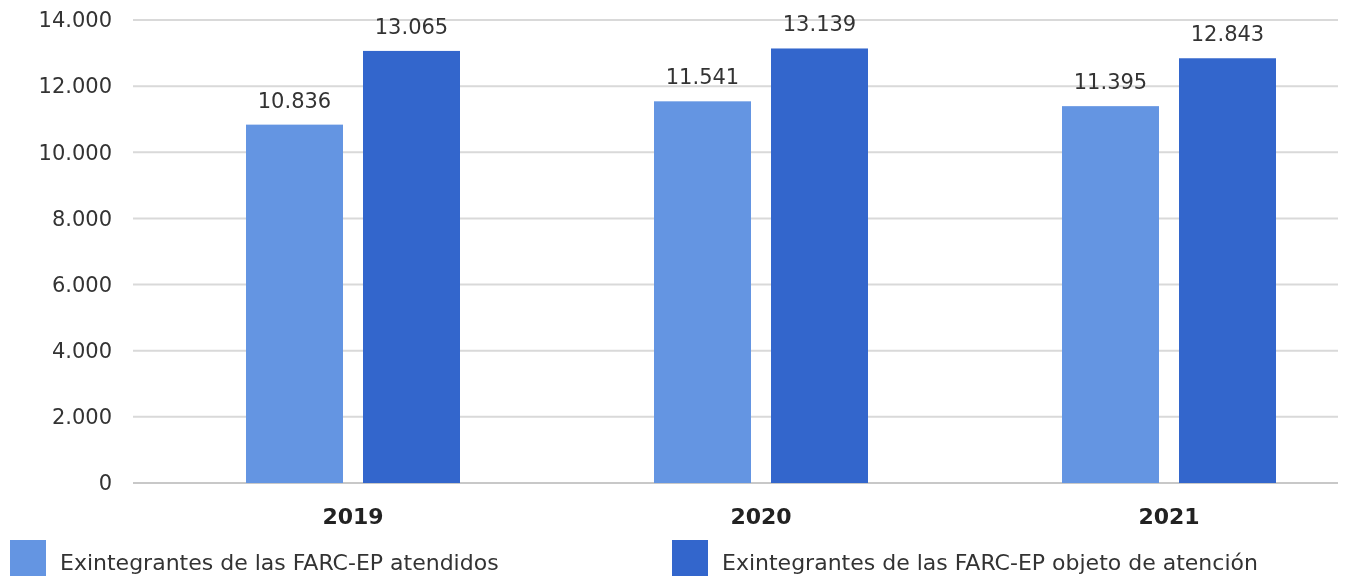  What do you see at coordinates (81, 351) in the screenshot?
I see `y-tick-label: 4.000` at bounding box center [81, 351].